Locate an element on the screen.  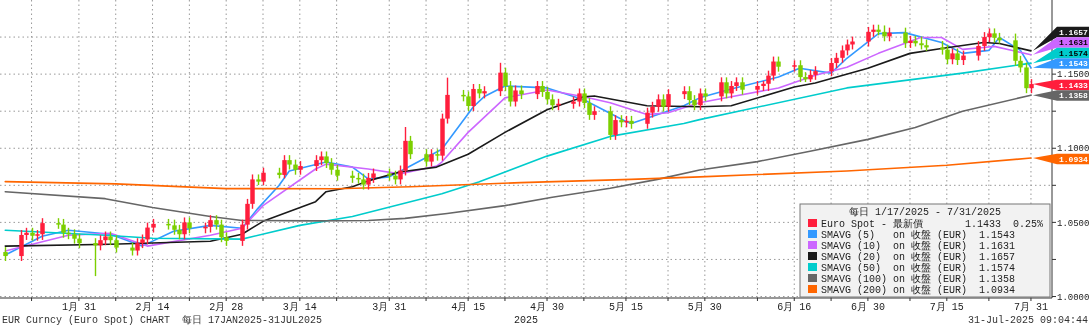
value-tag: 1.1358 is located at coordinates (1060, 95).